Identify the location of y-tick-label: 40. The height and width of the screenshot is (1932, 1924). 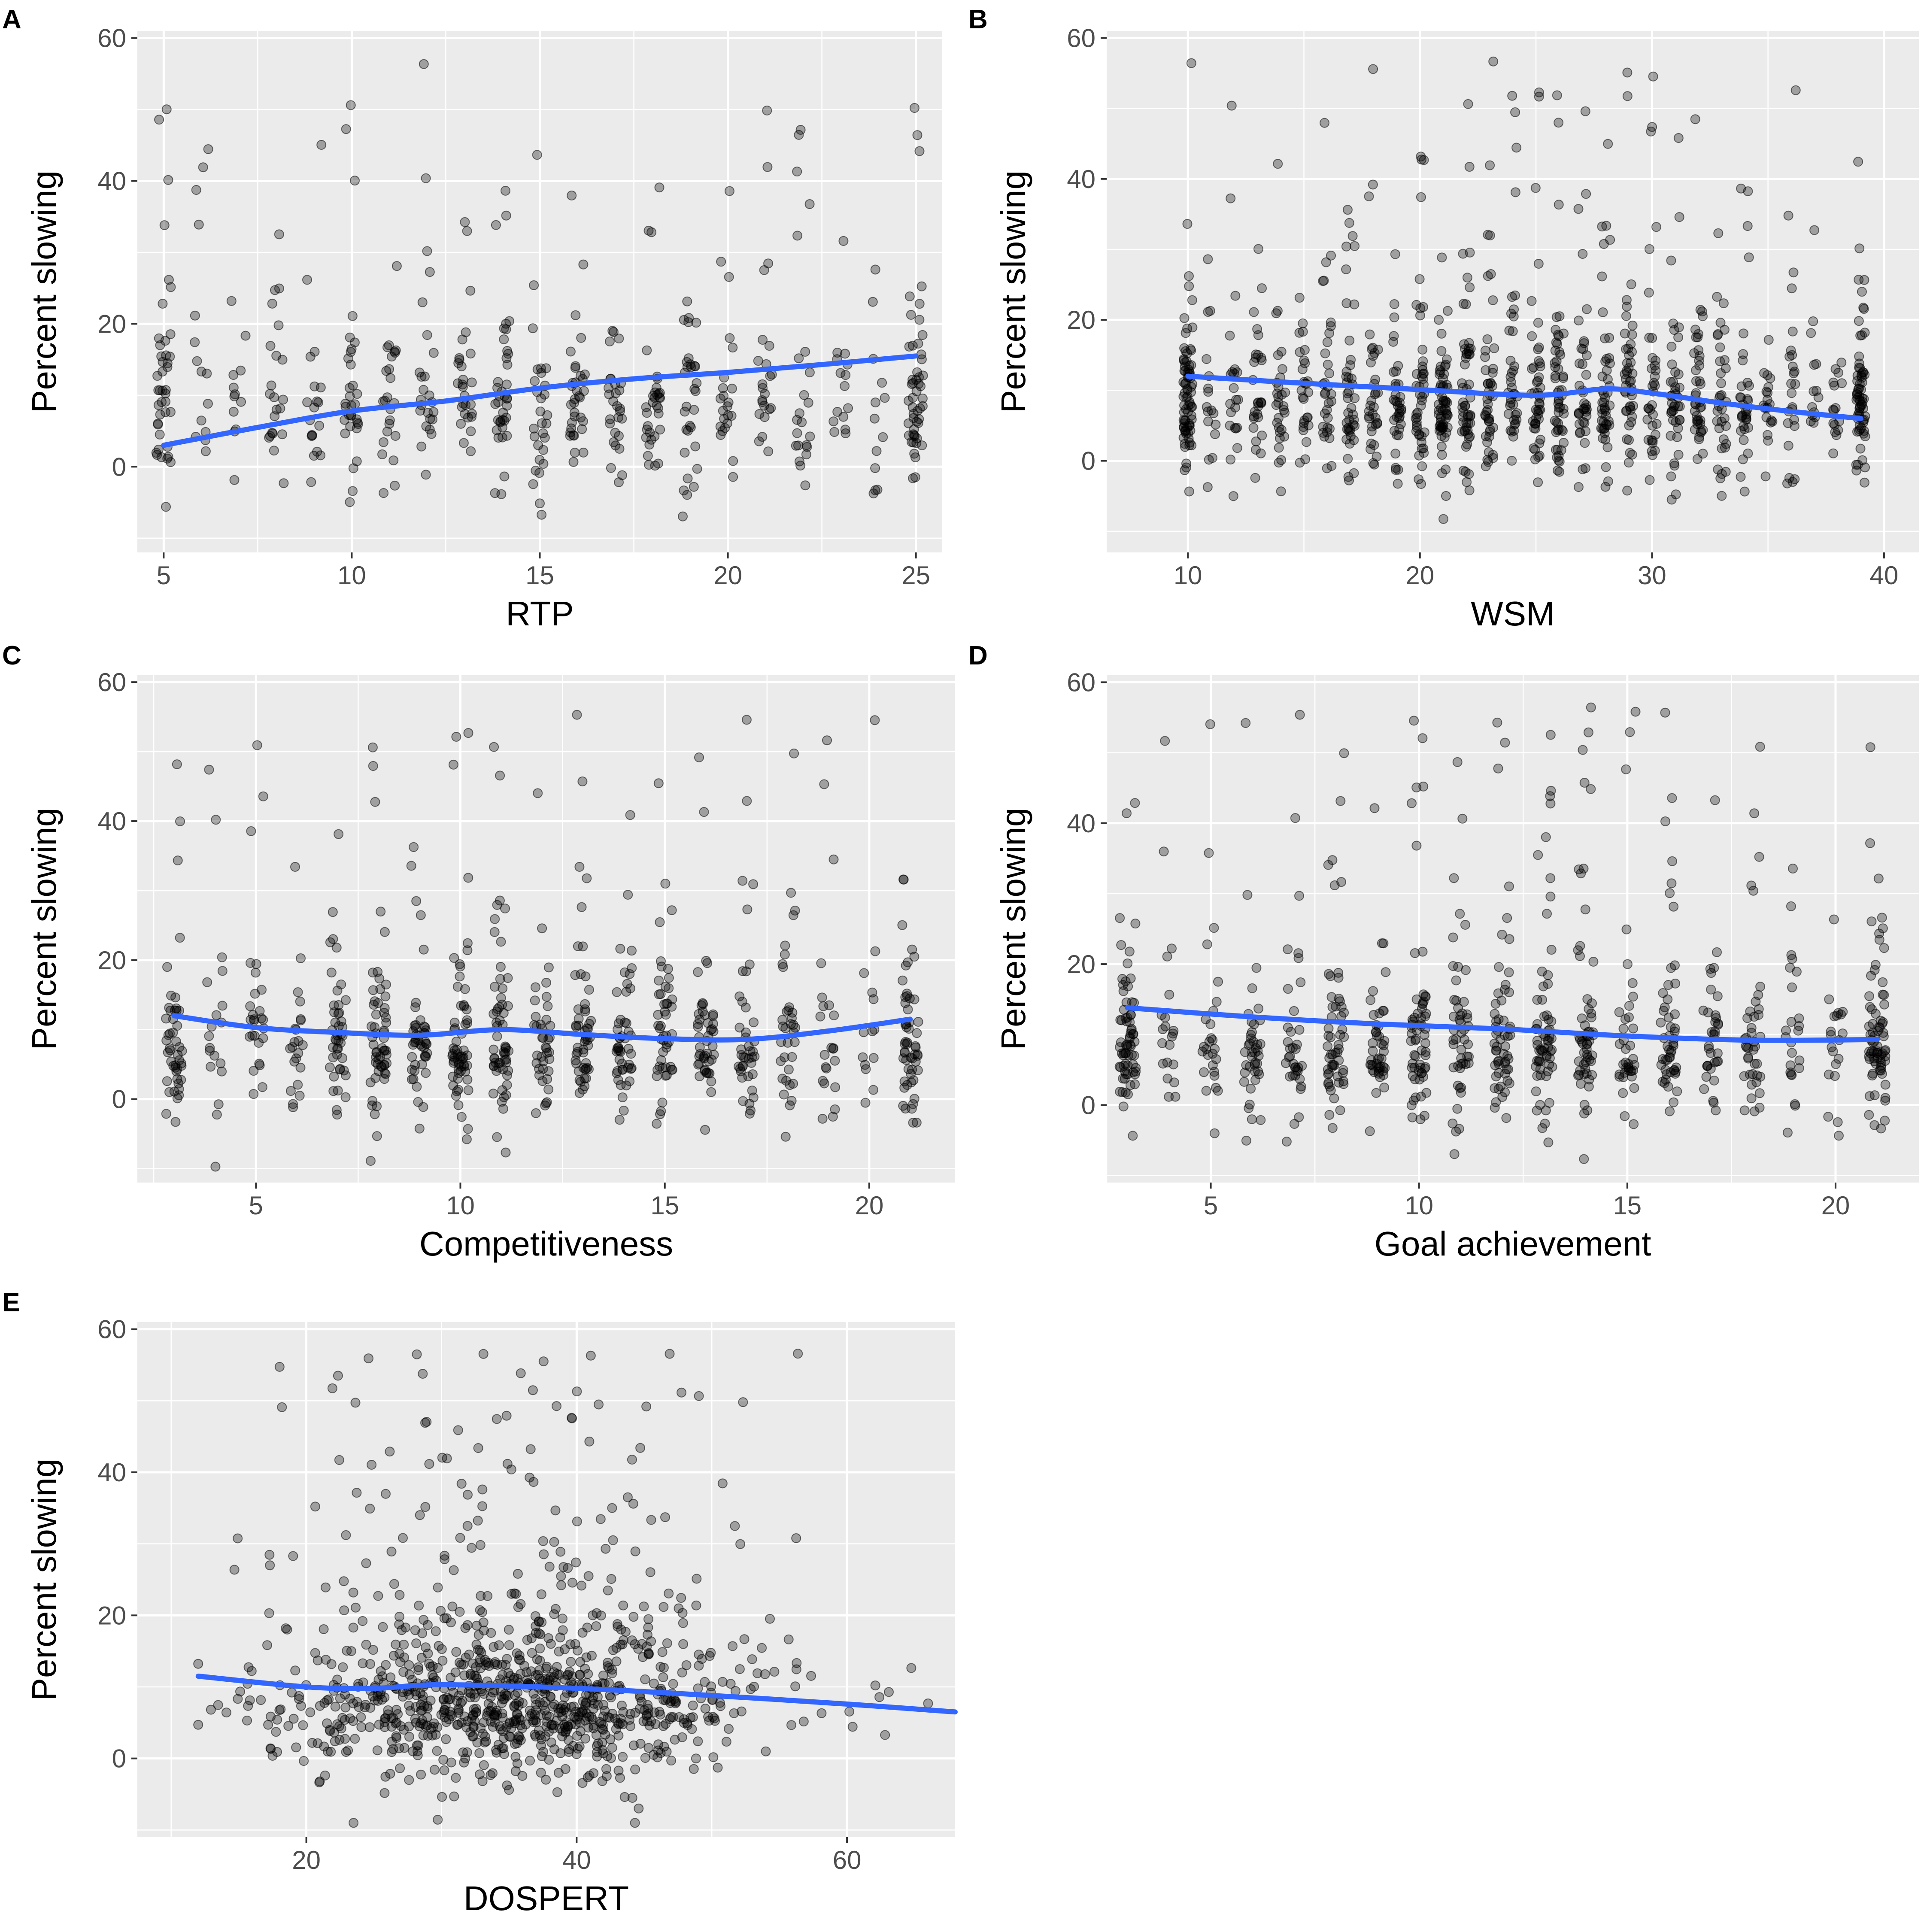
(1081, 823).